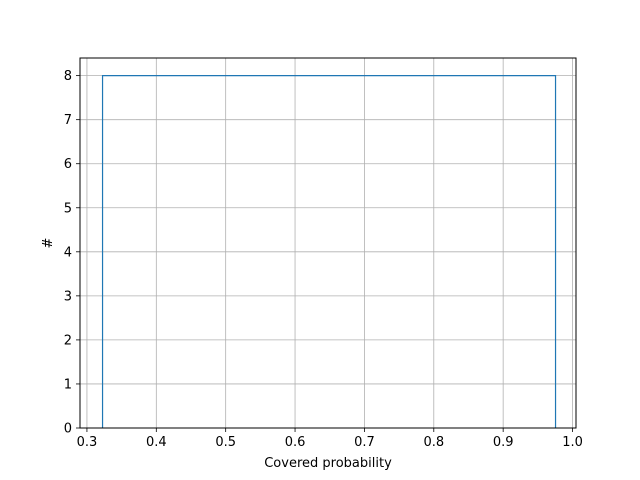 Image resolution: width=640 pixels, height=480 pixels. I want to click on y-tick-label: 2, so click(68, 340).